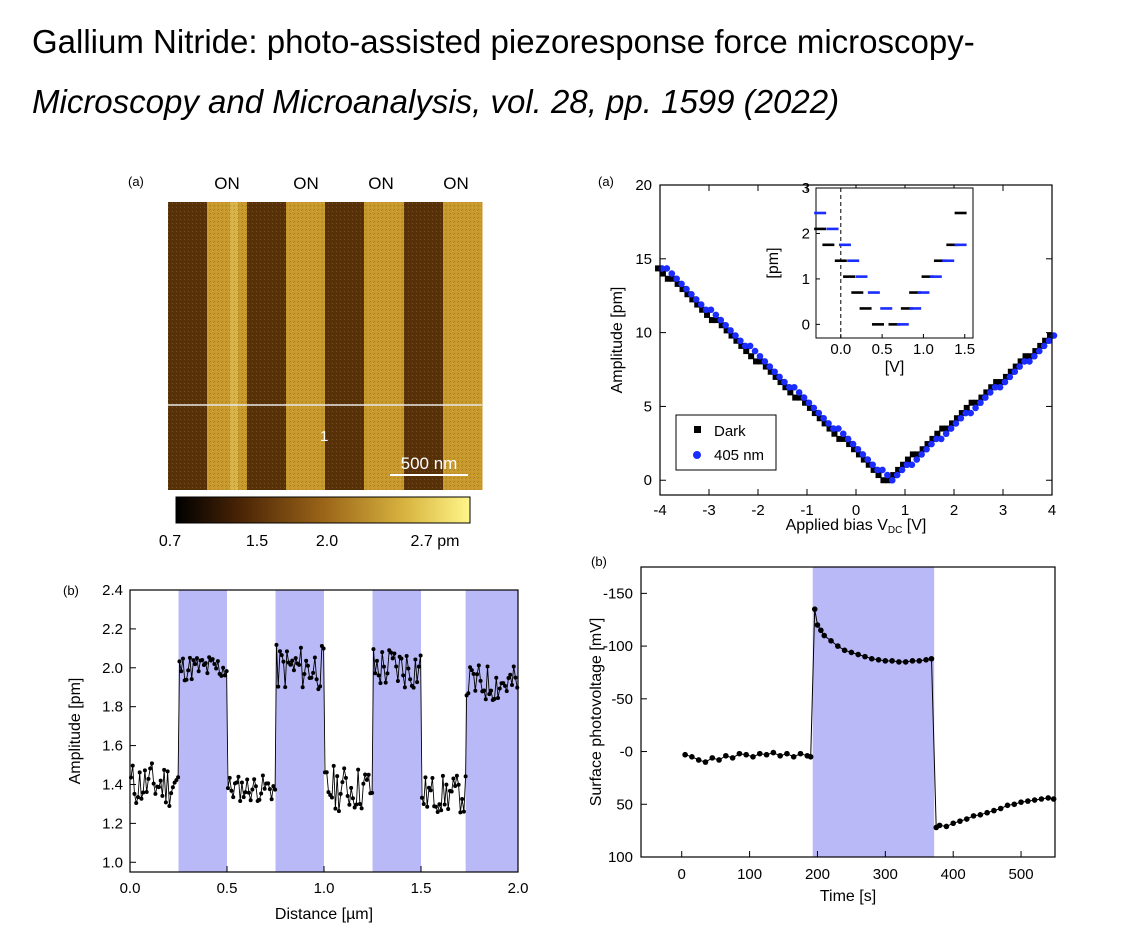 Image resolution: width=1129 pixels, height=931 pixels. What do you see at coordinates (227, 888) in the screenshot?
I see `x-tick-label: 0.5` at bounding box center [227, 888].